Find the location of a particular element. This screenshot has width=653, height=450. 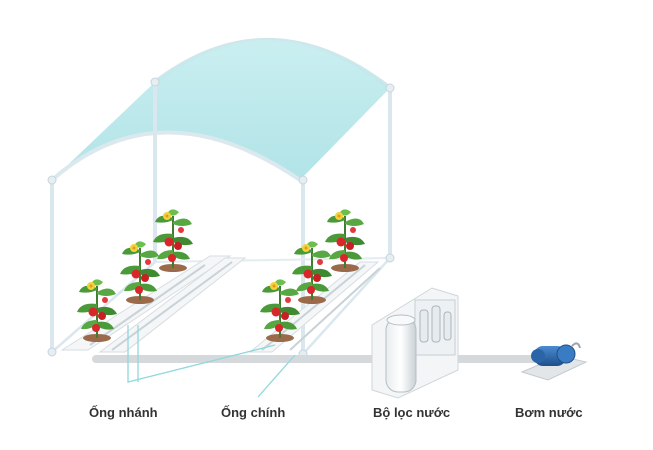

water-filter-label: Bộ lọc nước is located at coordinates (412, 412).